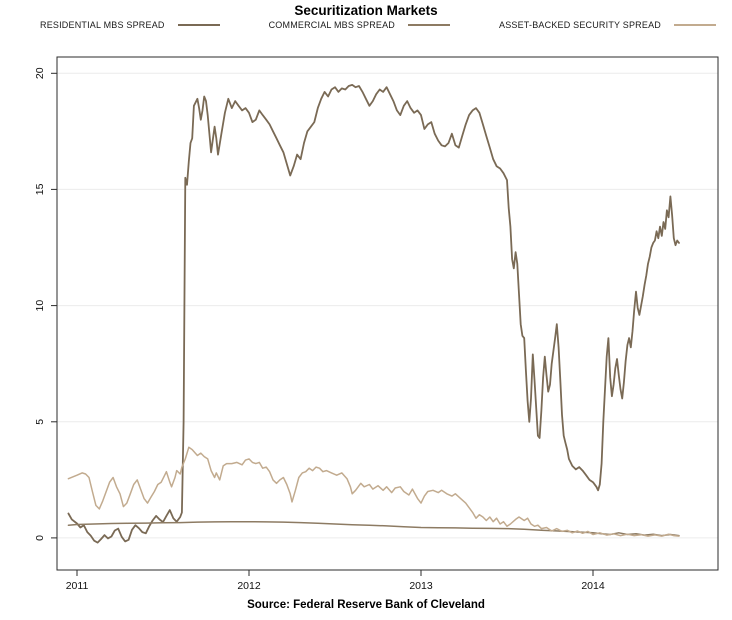 The width and height of the screenshot is (732, 620). I want to click on y-tick-label: 5, so click(40, 422).